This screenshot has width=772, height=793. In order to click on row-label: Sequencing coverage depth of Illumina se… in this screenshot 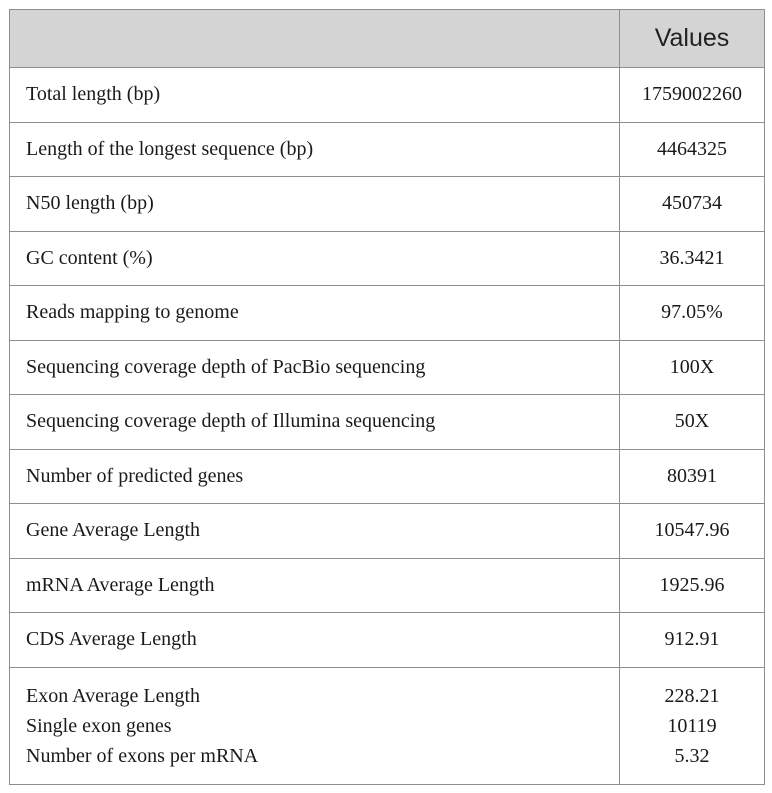, I will do `click(314, 422)`.